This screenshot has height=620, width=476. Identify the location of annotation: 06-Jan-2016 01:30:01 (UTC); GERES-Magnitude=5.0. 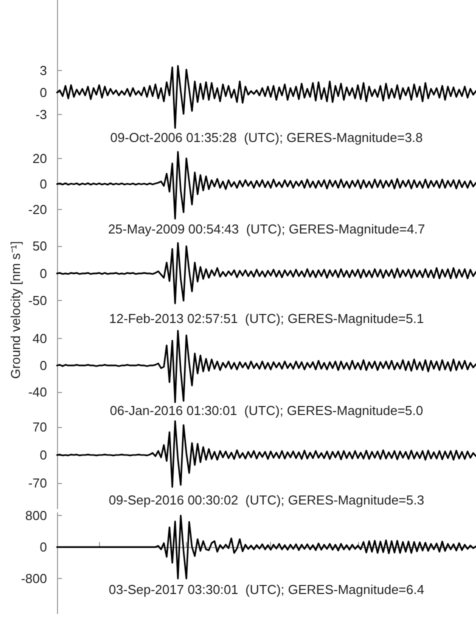
(267, 410).